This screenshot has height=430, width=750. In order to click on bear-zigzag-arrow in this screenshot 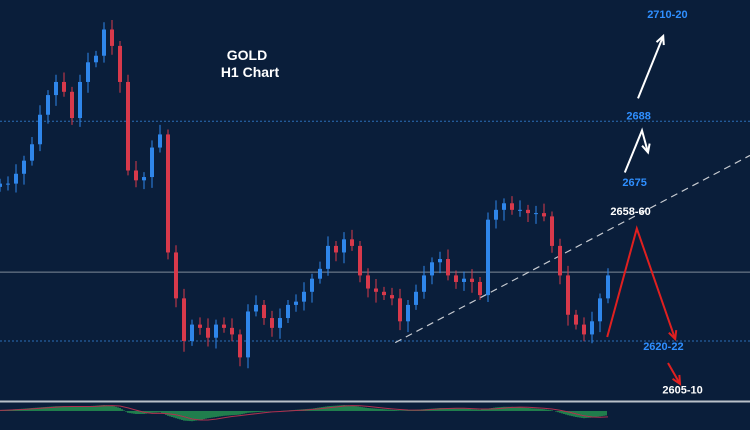, I will do `click(641, 282)`.